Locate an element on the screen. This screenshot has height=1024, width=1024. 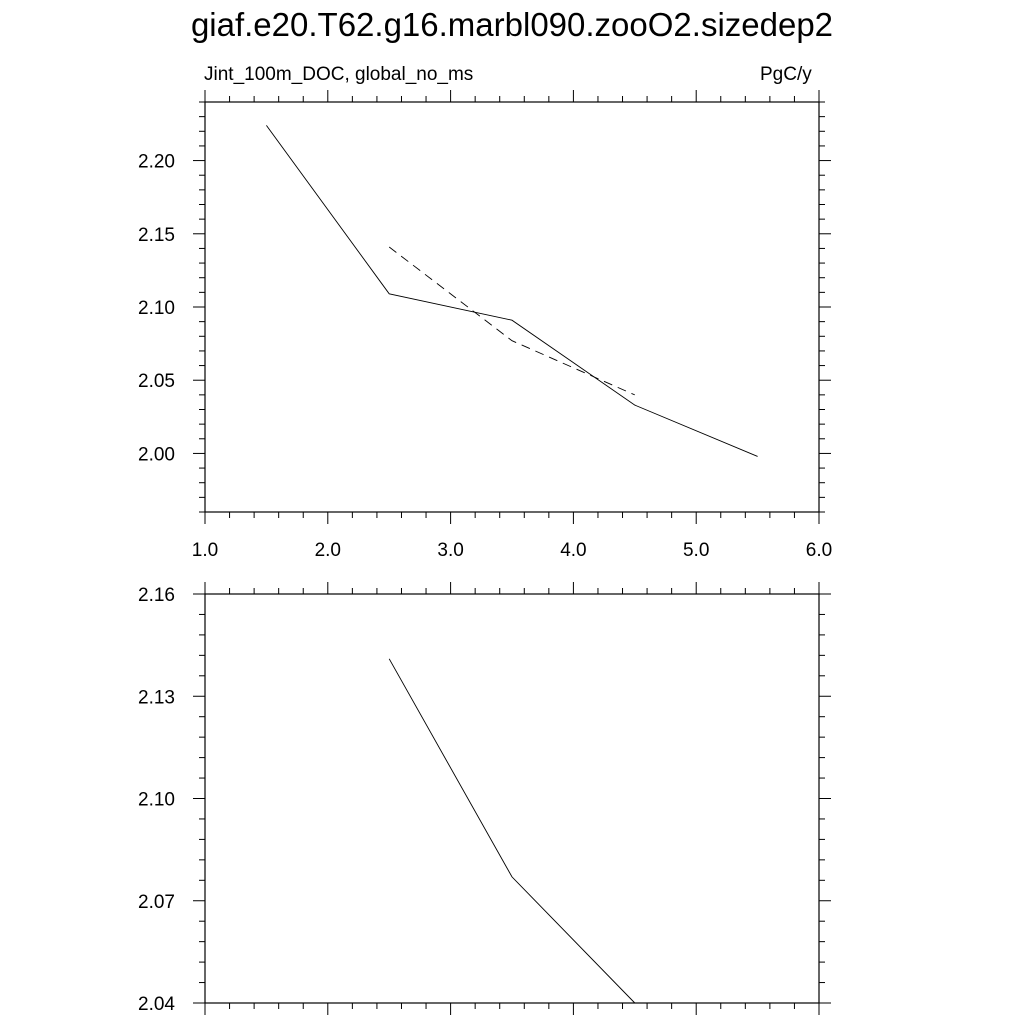
y-tick-label: 2.00 is located at coordinates (156, 454).